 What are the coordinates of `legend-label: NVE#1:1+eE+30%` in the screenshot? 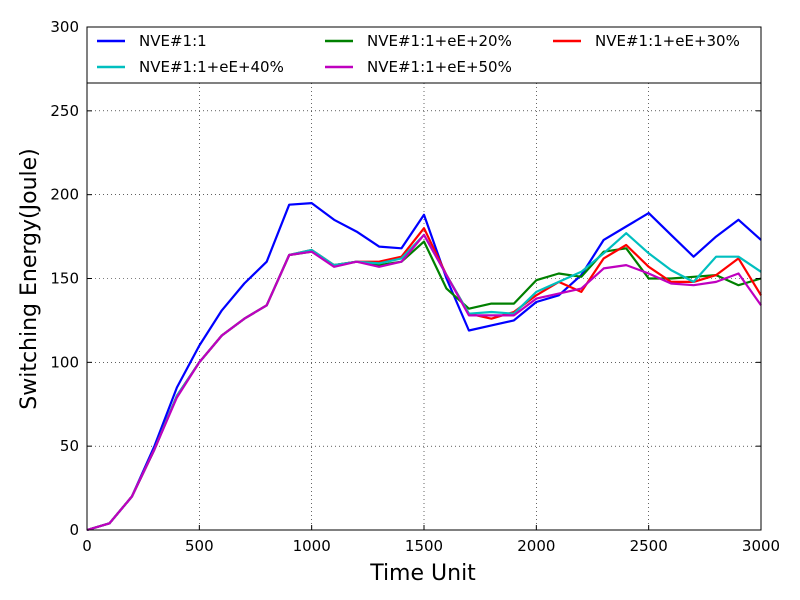 It's located at (667, 41).